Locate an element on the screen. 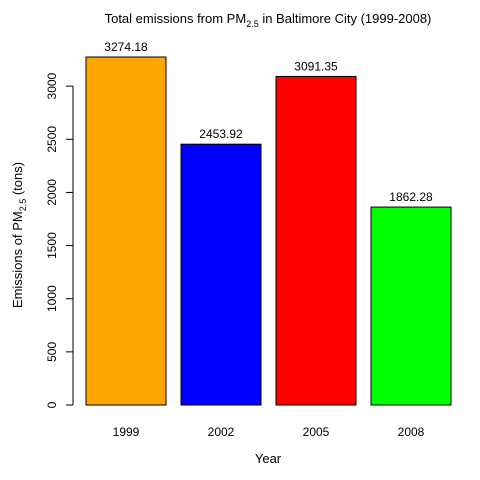  bar-2008 is located at coordinates (411, 306).